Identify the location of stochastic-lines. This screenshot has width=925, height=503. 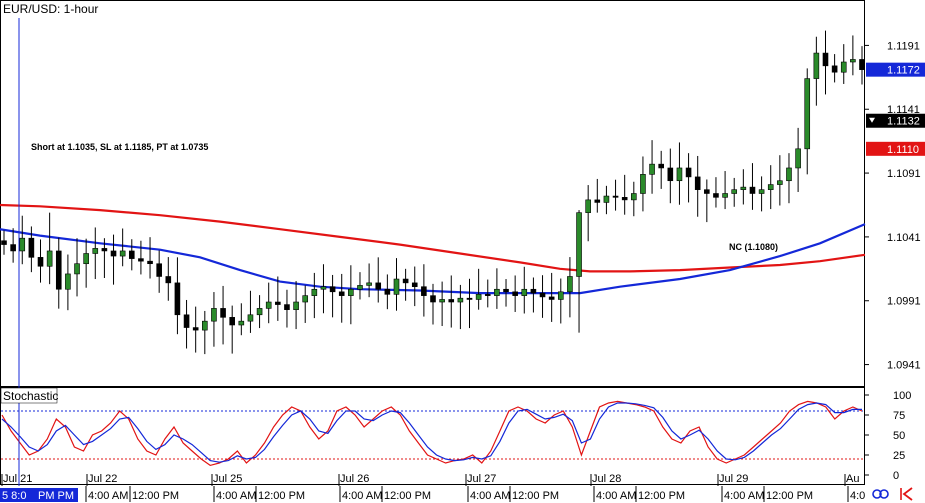
(432, 433).